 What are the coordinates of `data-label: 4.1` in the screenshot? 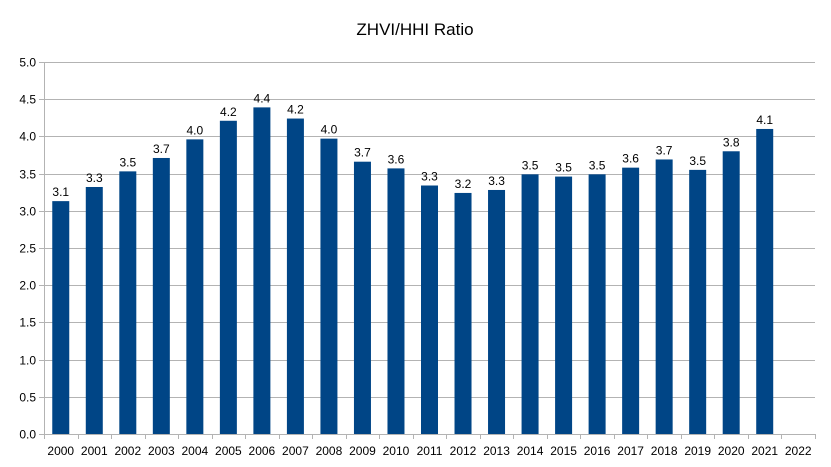 It's located at (764, 120).